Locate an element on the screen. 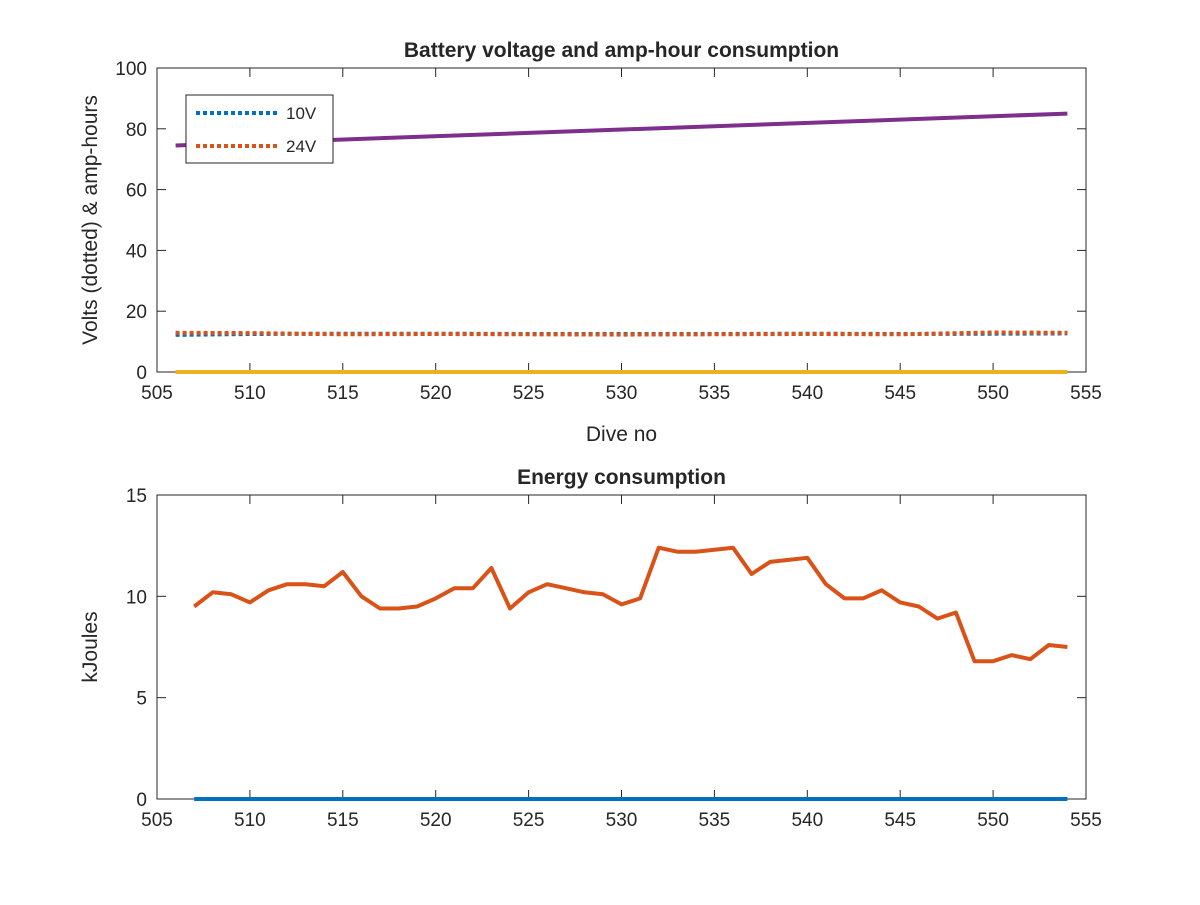 Image resolution: width=1200 pixels, height=905 pixels. chart-0-xtick-label: 510 is located at coordinates (250, 393).